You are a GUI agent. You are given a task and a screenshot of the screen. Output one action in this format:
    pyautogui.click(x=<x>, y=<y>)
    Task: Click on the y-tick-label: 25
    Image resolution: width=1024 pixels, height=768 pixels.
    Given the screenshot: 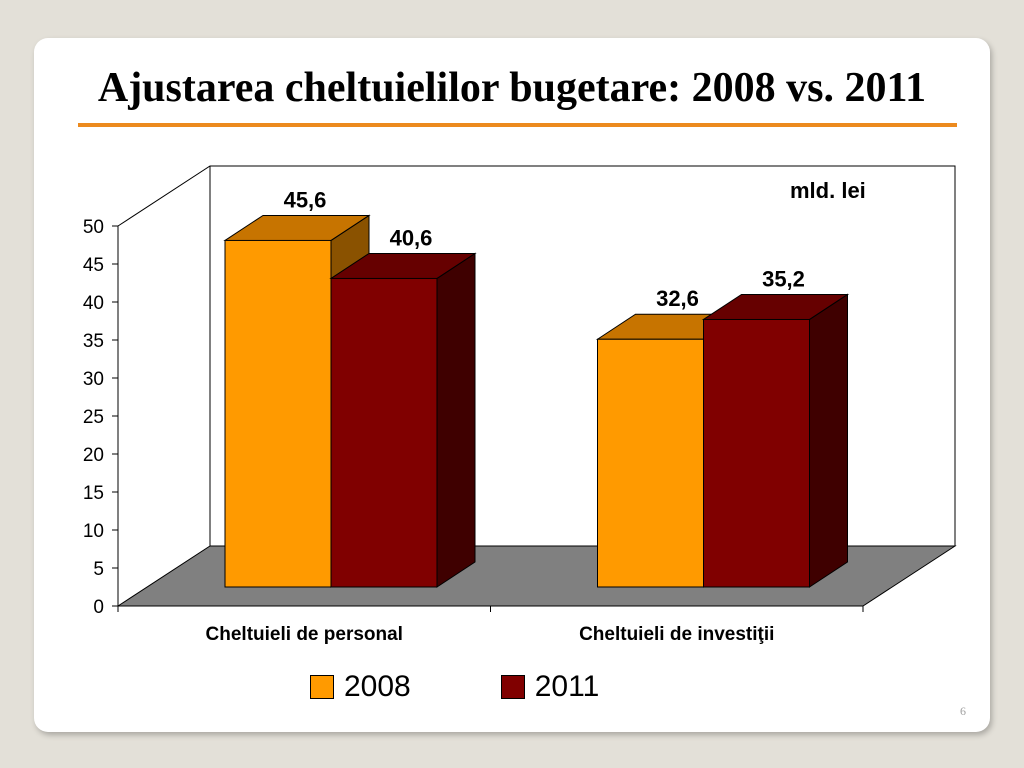 What is the action you would take?
    pyautogui.click(x=93, y=417)
    